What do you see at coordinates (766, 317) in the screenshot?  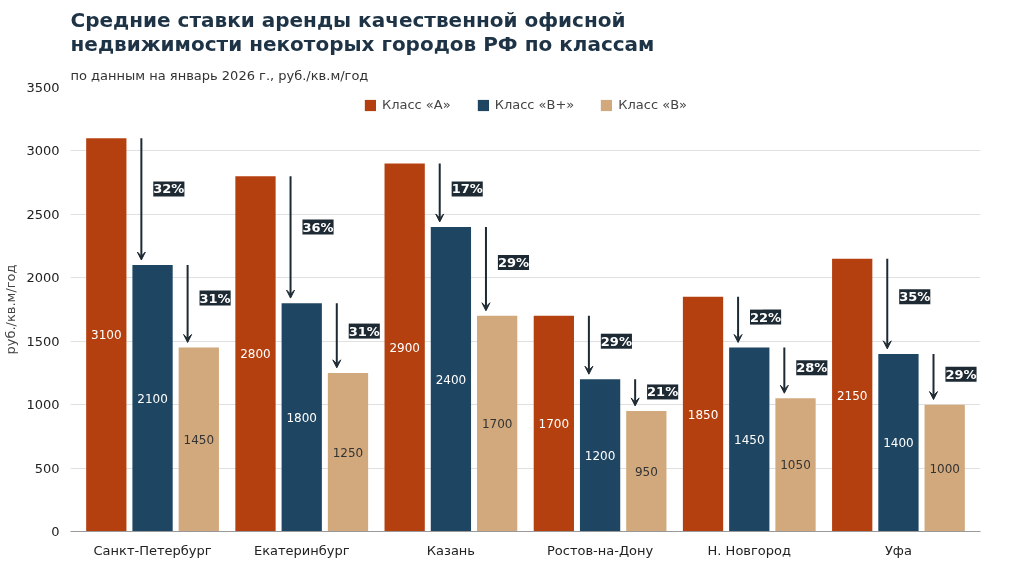 I see `annotation: 22%` at bounding box center [766, 317].